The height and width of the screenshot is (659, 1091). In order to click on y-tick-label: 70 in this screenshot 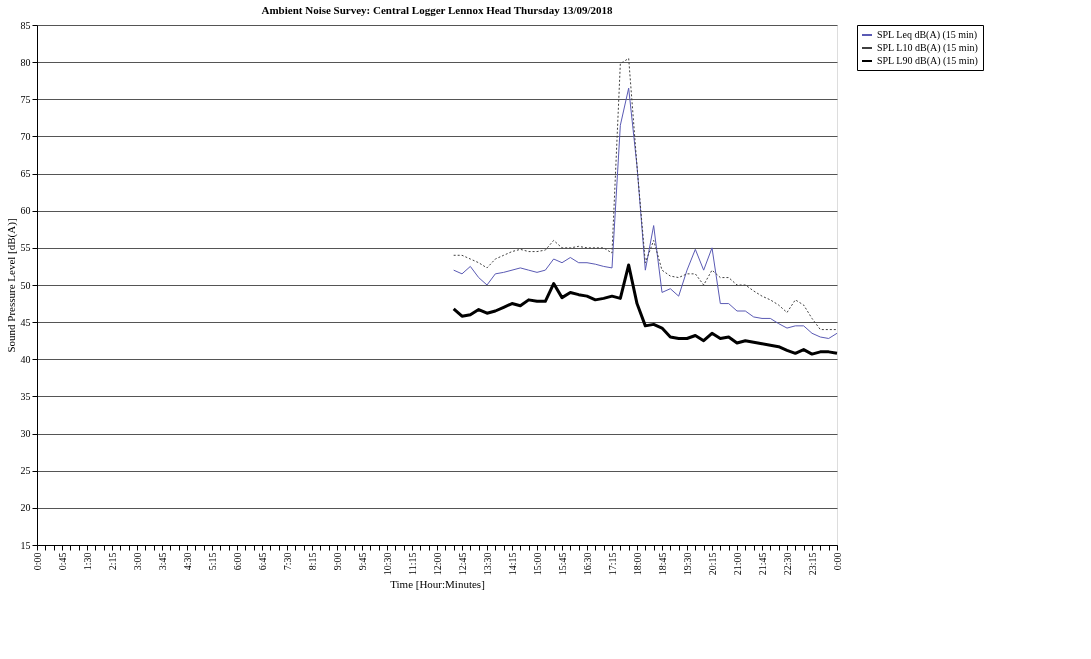, I will do `click(25, 136)`.